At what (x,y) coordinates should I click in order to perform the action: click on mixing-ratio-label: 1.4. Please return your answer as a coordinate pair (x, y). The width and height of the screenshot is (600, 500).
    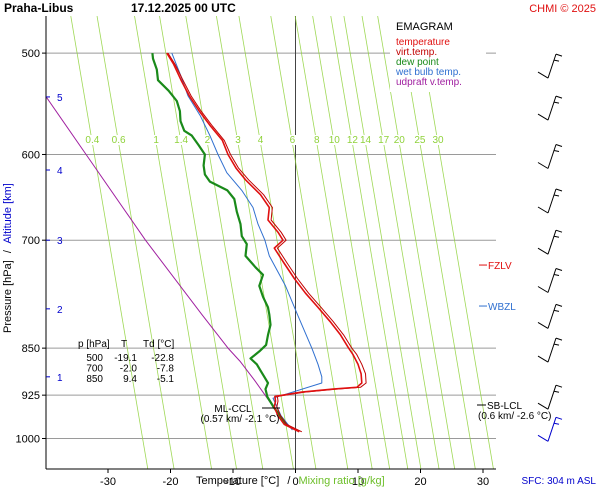
    Looking at the image, I should click on (181, 140).